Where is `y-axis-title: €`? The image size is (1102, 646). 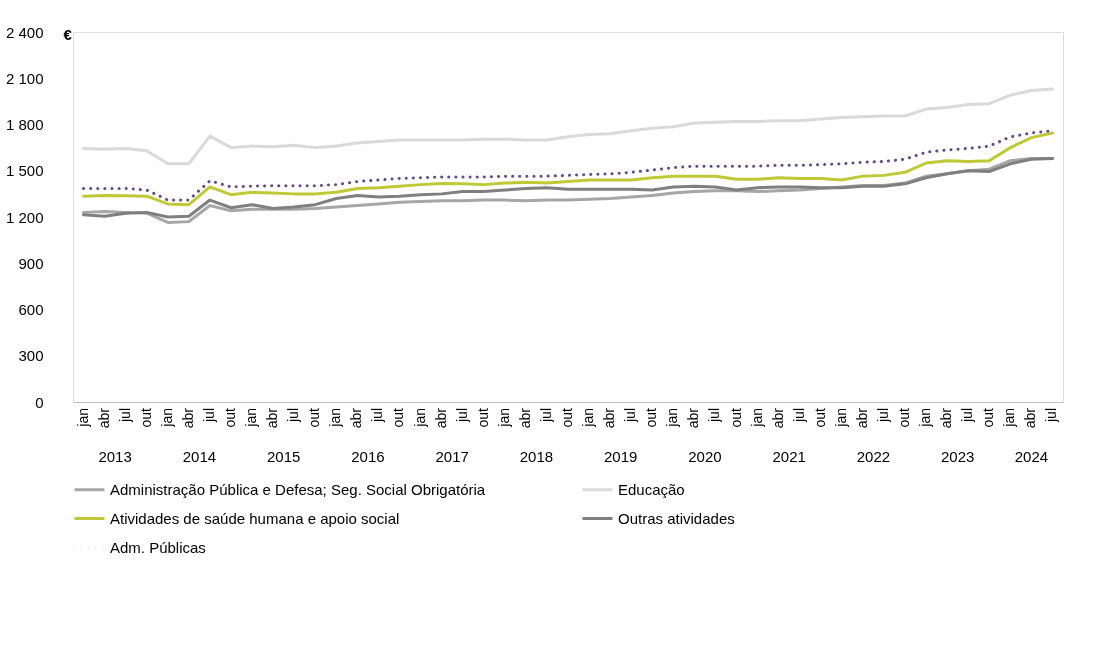 y-axis-title: € is located at coordinates (68, 34).